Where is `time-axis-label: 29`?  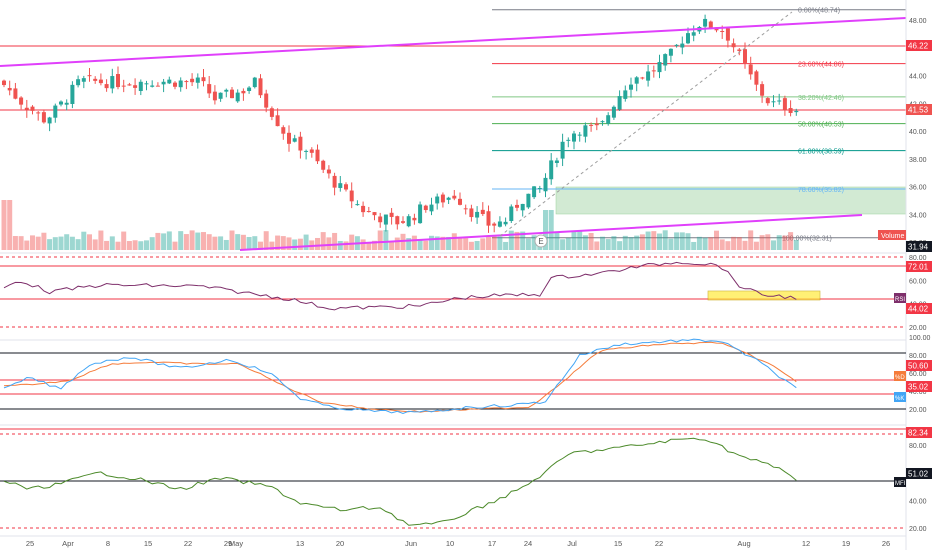 time-axis-label: 29 is located at coordinates (228, 543).